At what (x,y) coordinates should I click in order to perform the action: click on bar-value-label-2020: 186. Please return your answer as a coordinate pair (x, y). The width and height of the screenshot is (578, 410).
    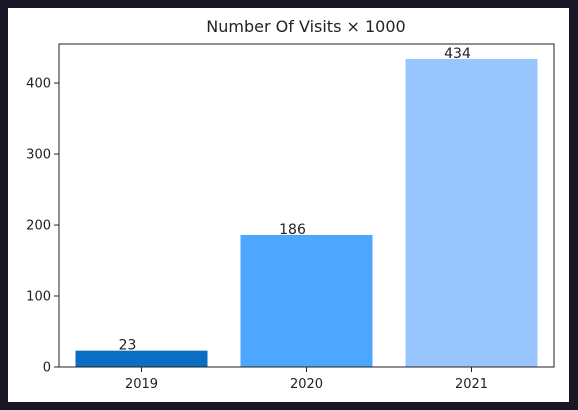
    Looking at the image, I should click on (292, 230).